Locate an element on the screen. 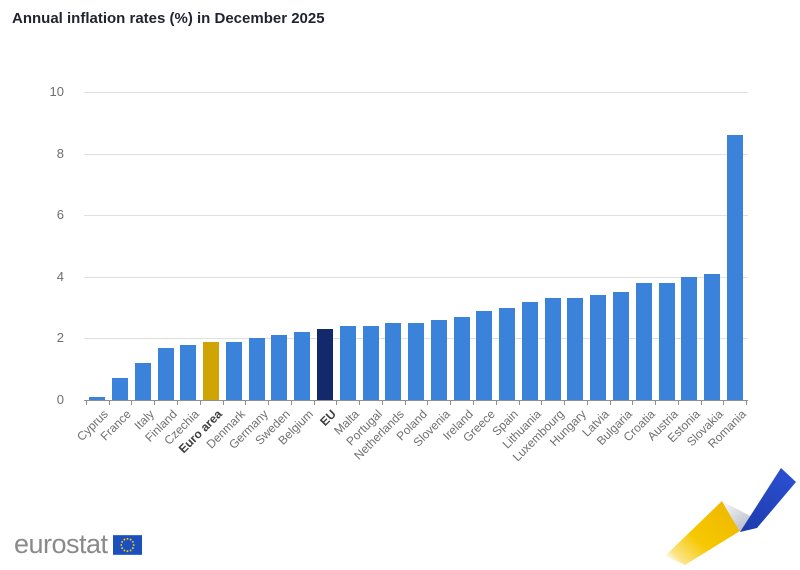  bar-cyprus is located at coordinates (97, 398).